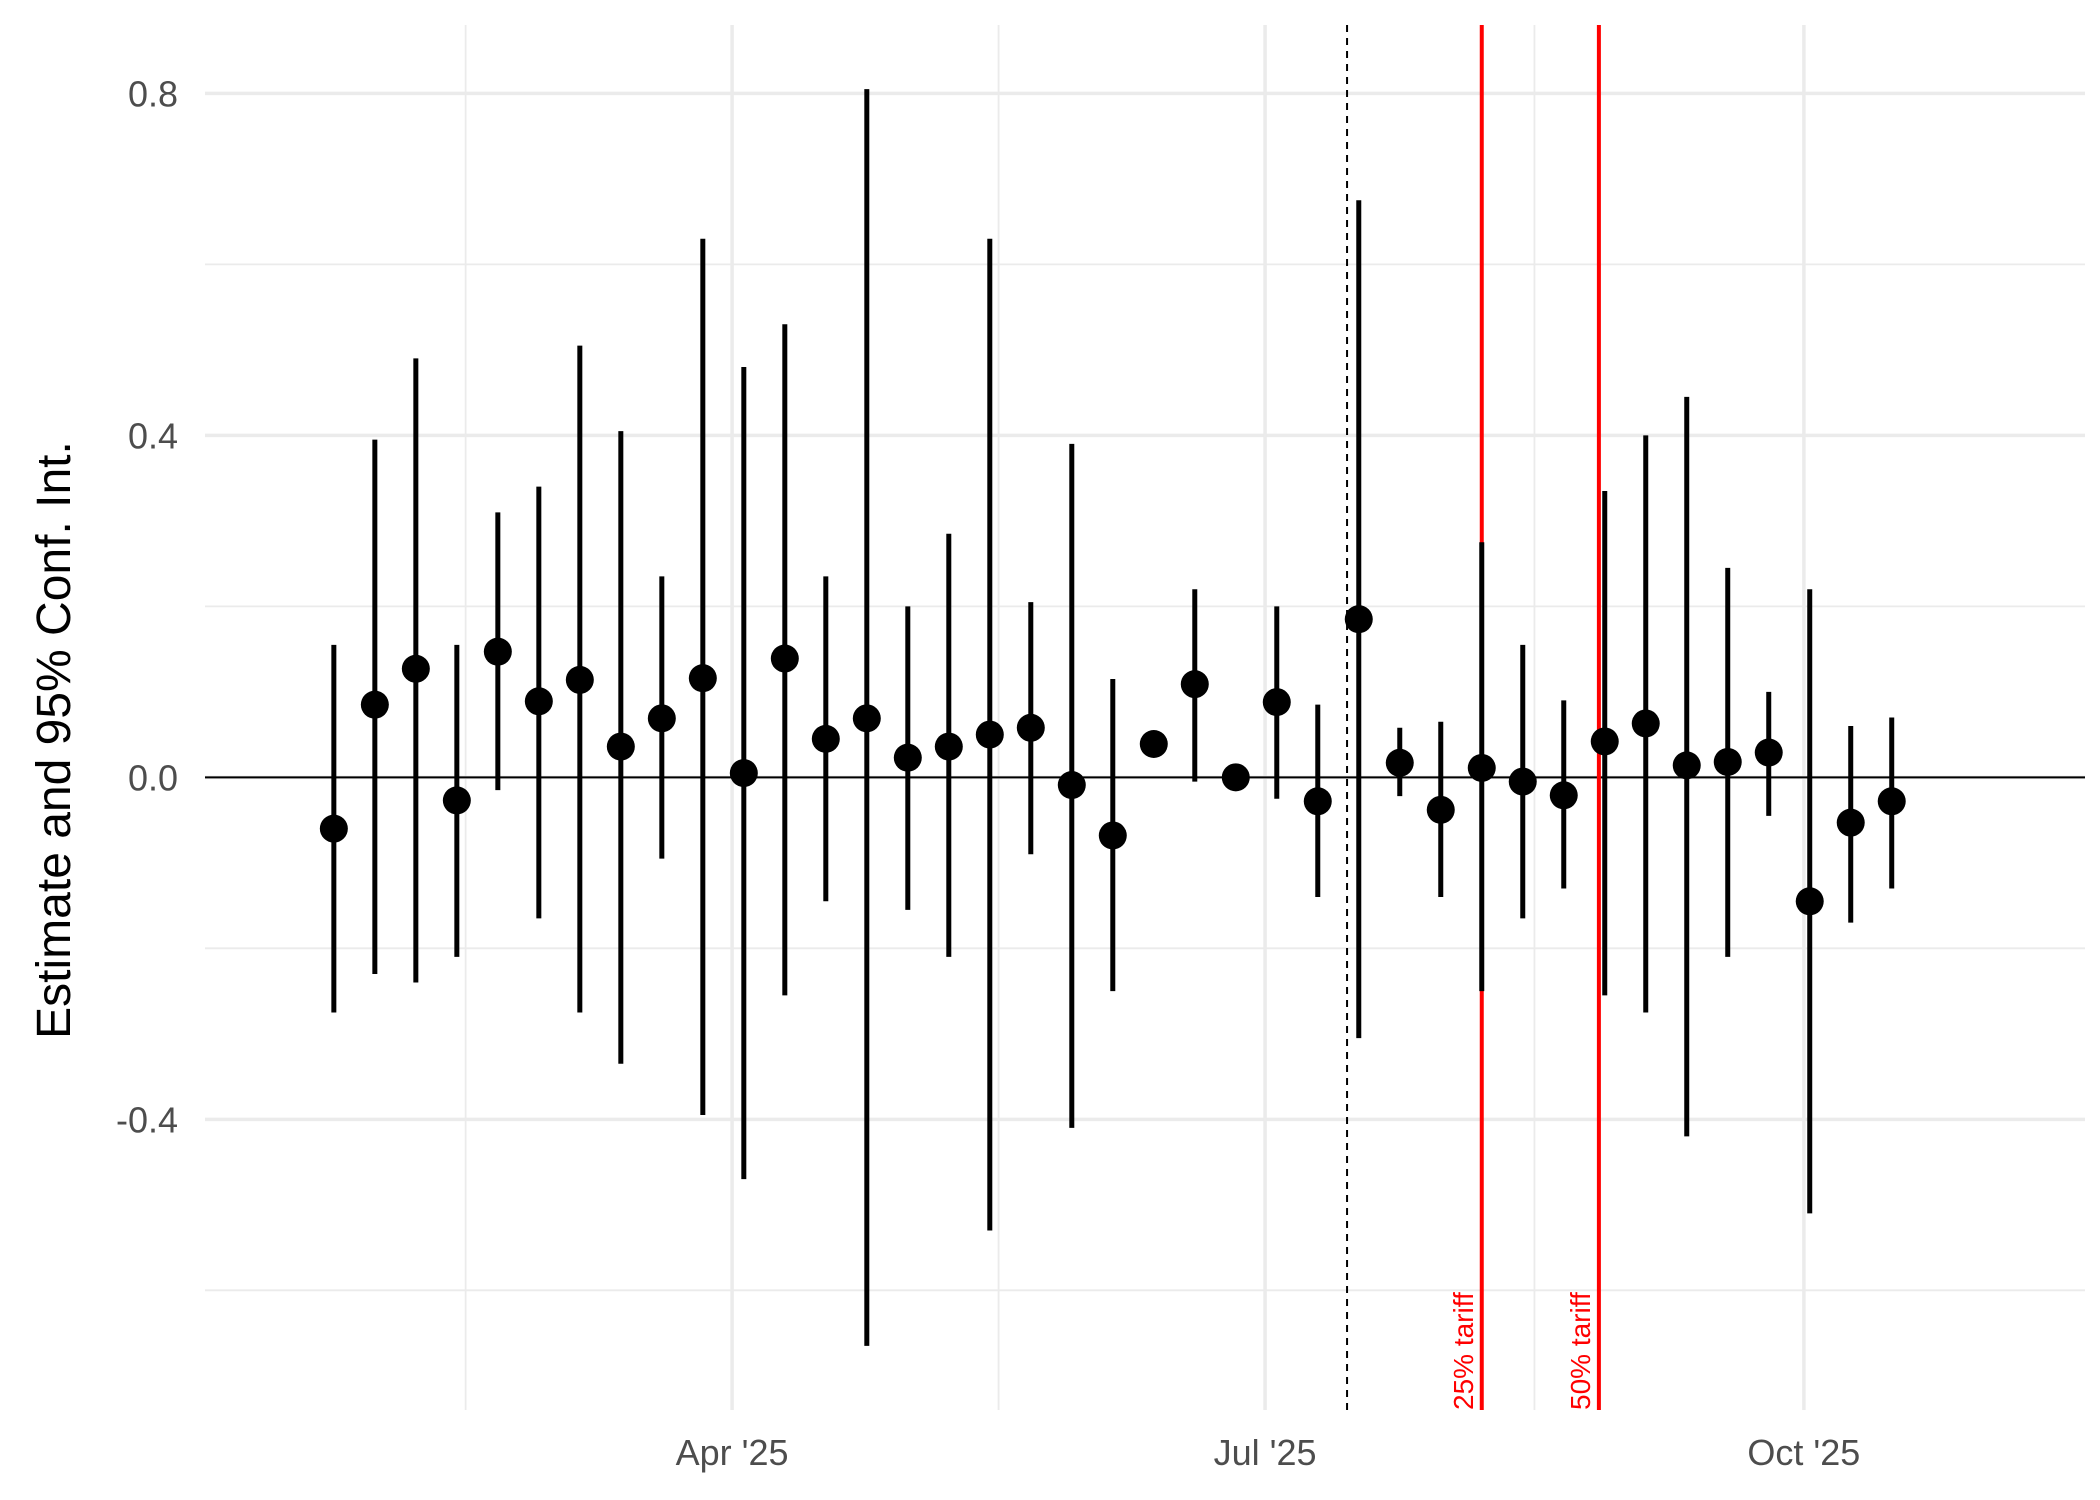  I want to click on tariff-label: 25% tariff, so click(1463, 1351).